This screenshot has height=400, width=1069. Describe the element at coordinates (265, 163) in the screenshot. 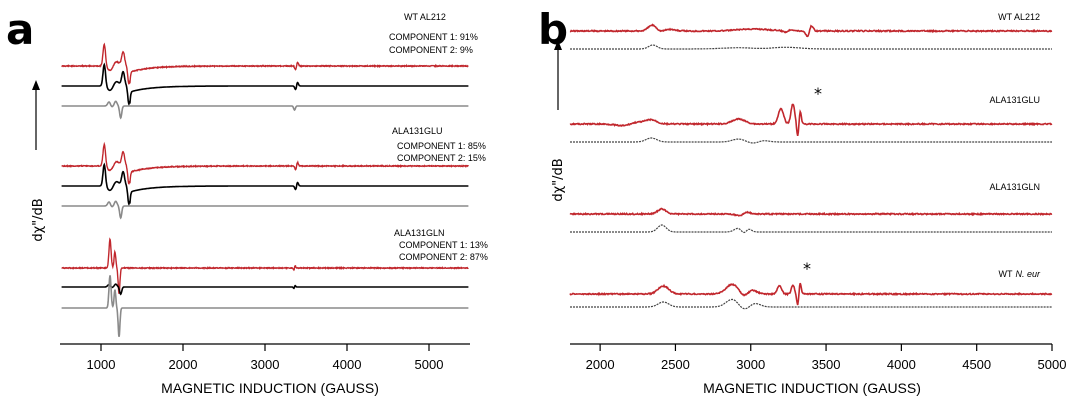

I see `trace-a2-fit` at that location.